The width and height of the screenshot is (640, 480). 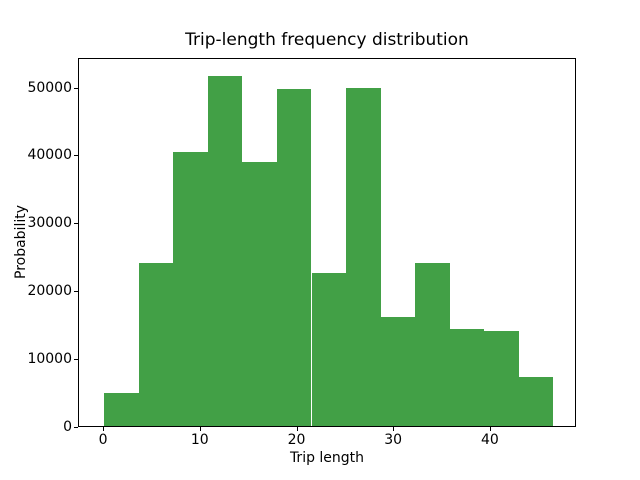 What do you see at coordinates (21, 242) in the screenshot?
I see `y-axis-label: Probability` at bounding box center [21, 242].